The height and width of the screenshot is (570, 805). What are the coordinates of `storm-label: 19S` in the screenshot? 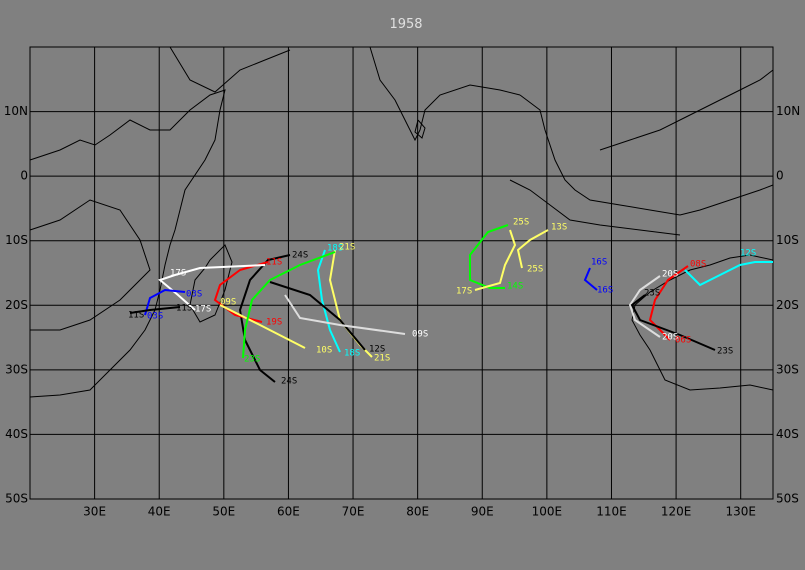 It's located at (274, 323).